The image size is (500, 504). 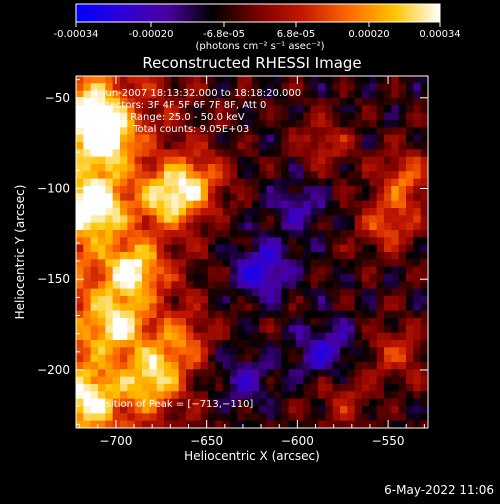 What do you see at coordinates (170, 129) in the screenshot?
I see `annotation-total-counts: Clean Total counts: 9.05E+03` at bounding box center [170, 129].